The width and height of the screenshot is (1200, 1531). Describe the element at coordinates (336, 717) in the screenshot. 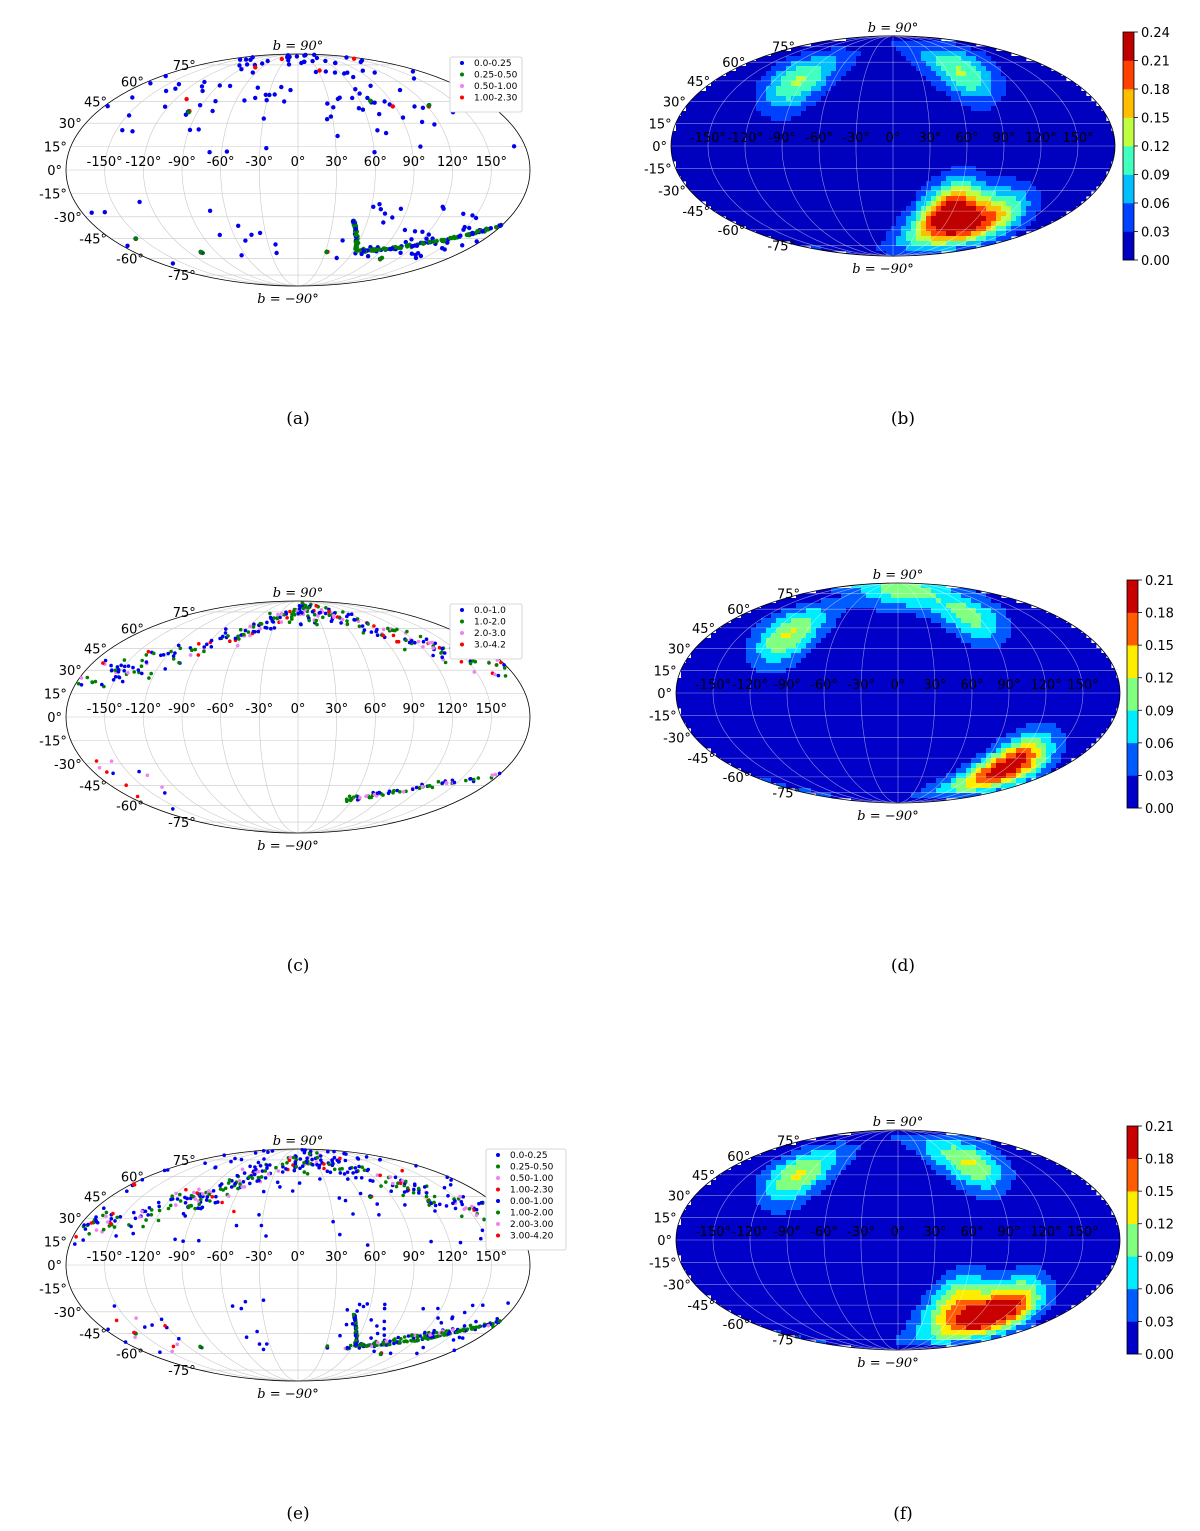

I see `meridian-line` at that location.